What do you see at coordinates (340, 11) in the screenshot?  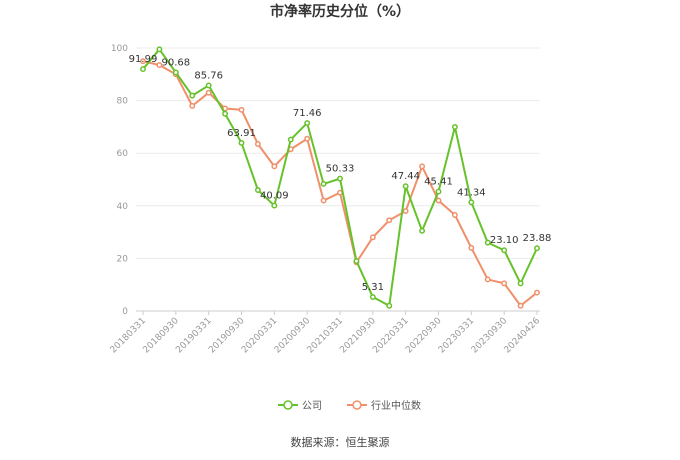 I see `chart-title: 市净率历史分位（%）` at bounding box center [340, 11].